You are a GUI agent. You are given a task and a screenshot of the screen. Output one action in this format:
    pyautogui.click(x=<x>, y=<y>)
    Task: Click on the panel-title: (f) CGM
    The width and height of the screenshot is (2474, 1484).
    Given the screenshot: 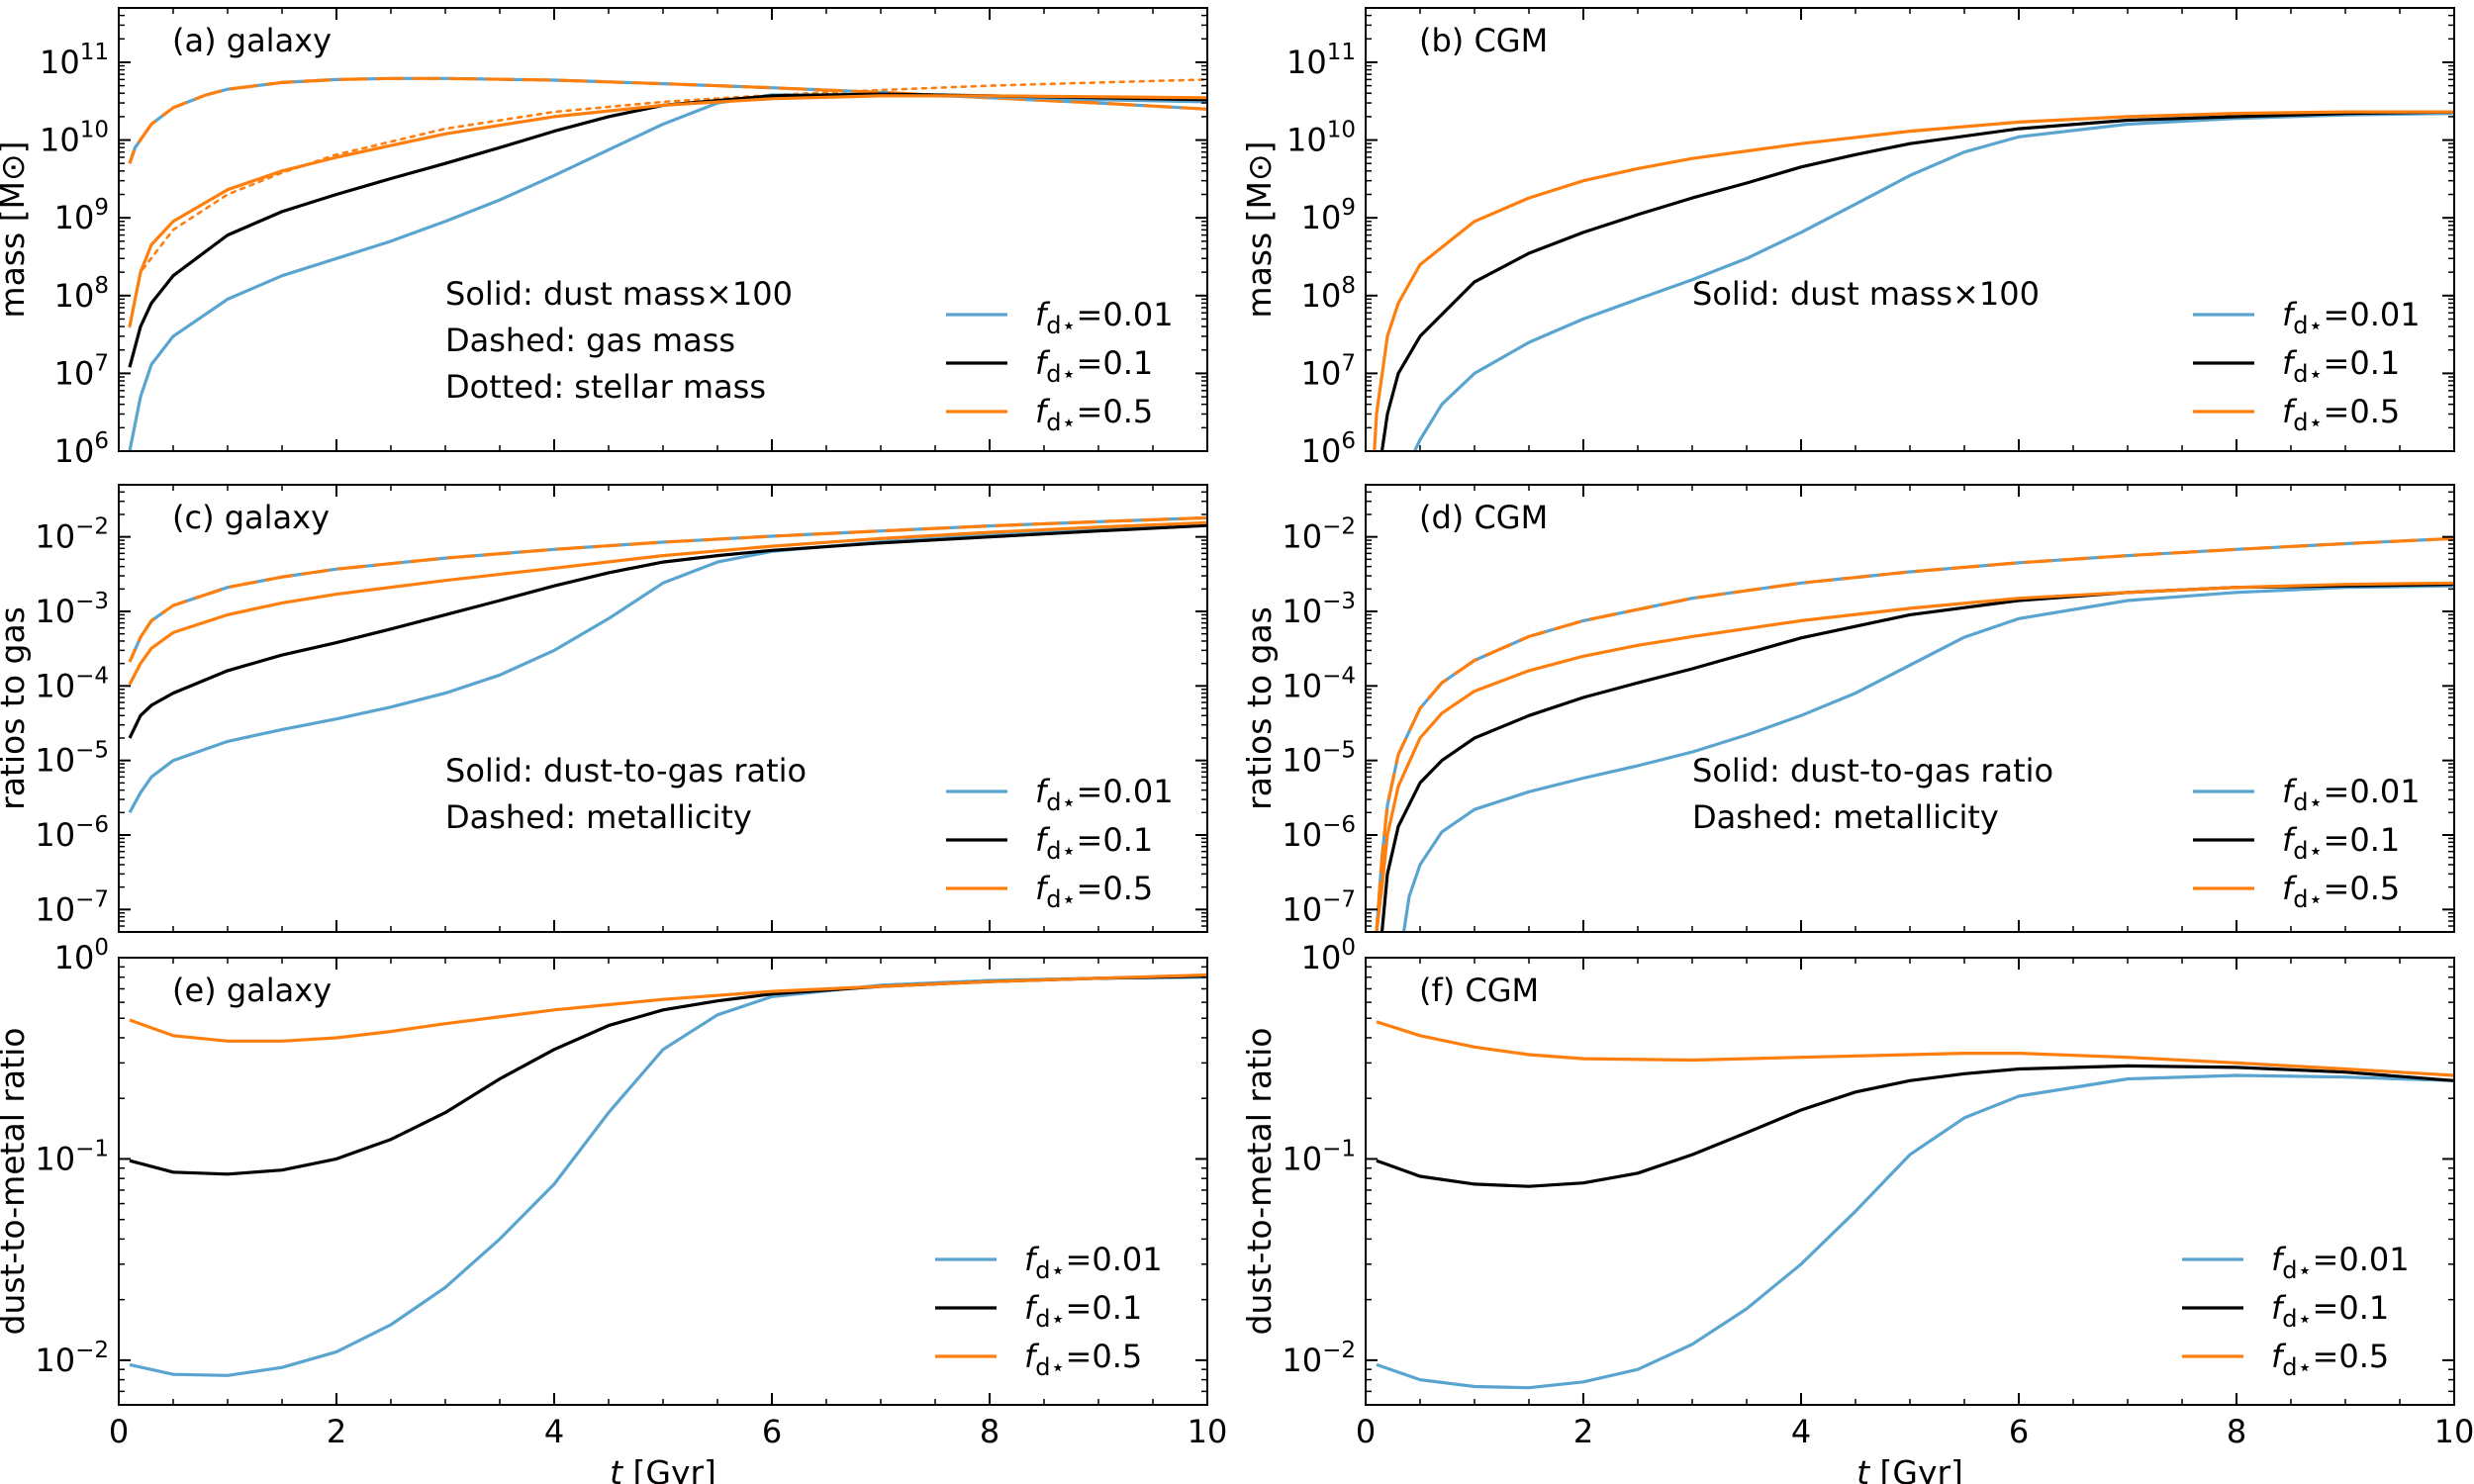 What is the action you would take?
    pyautogui.click(x=1479, y=990)
    